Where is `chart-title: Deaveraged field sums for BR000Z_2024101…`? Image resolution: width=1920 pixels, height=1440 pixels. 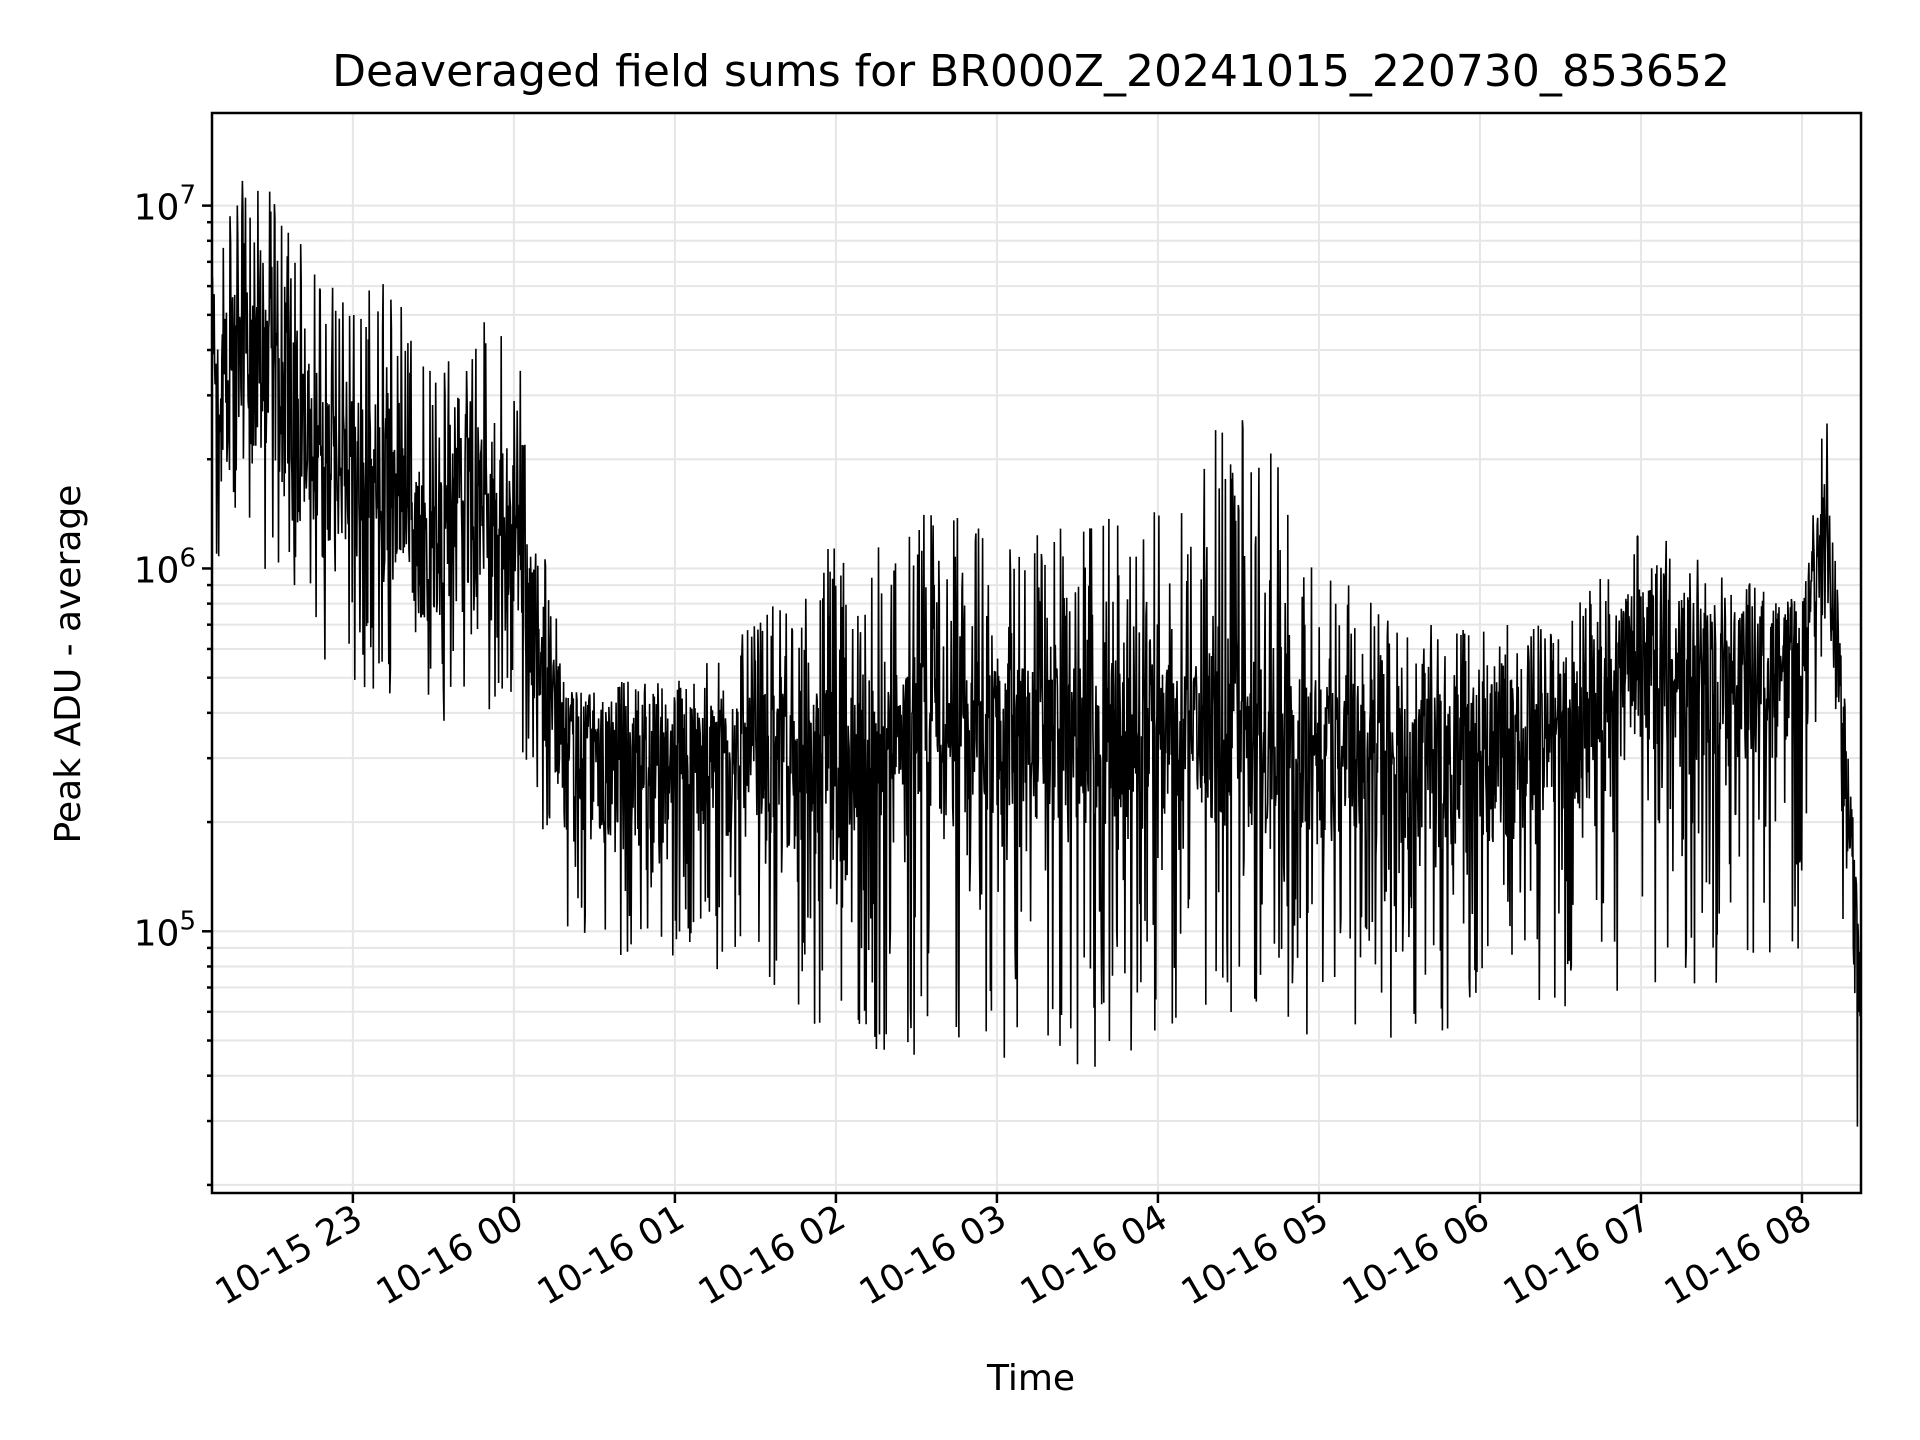 chart-title: Deaveraged field sums for BR000Z_2024101… is located at coordinates (1031, 71).